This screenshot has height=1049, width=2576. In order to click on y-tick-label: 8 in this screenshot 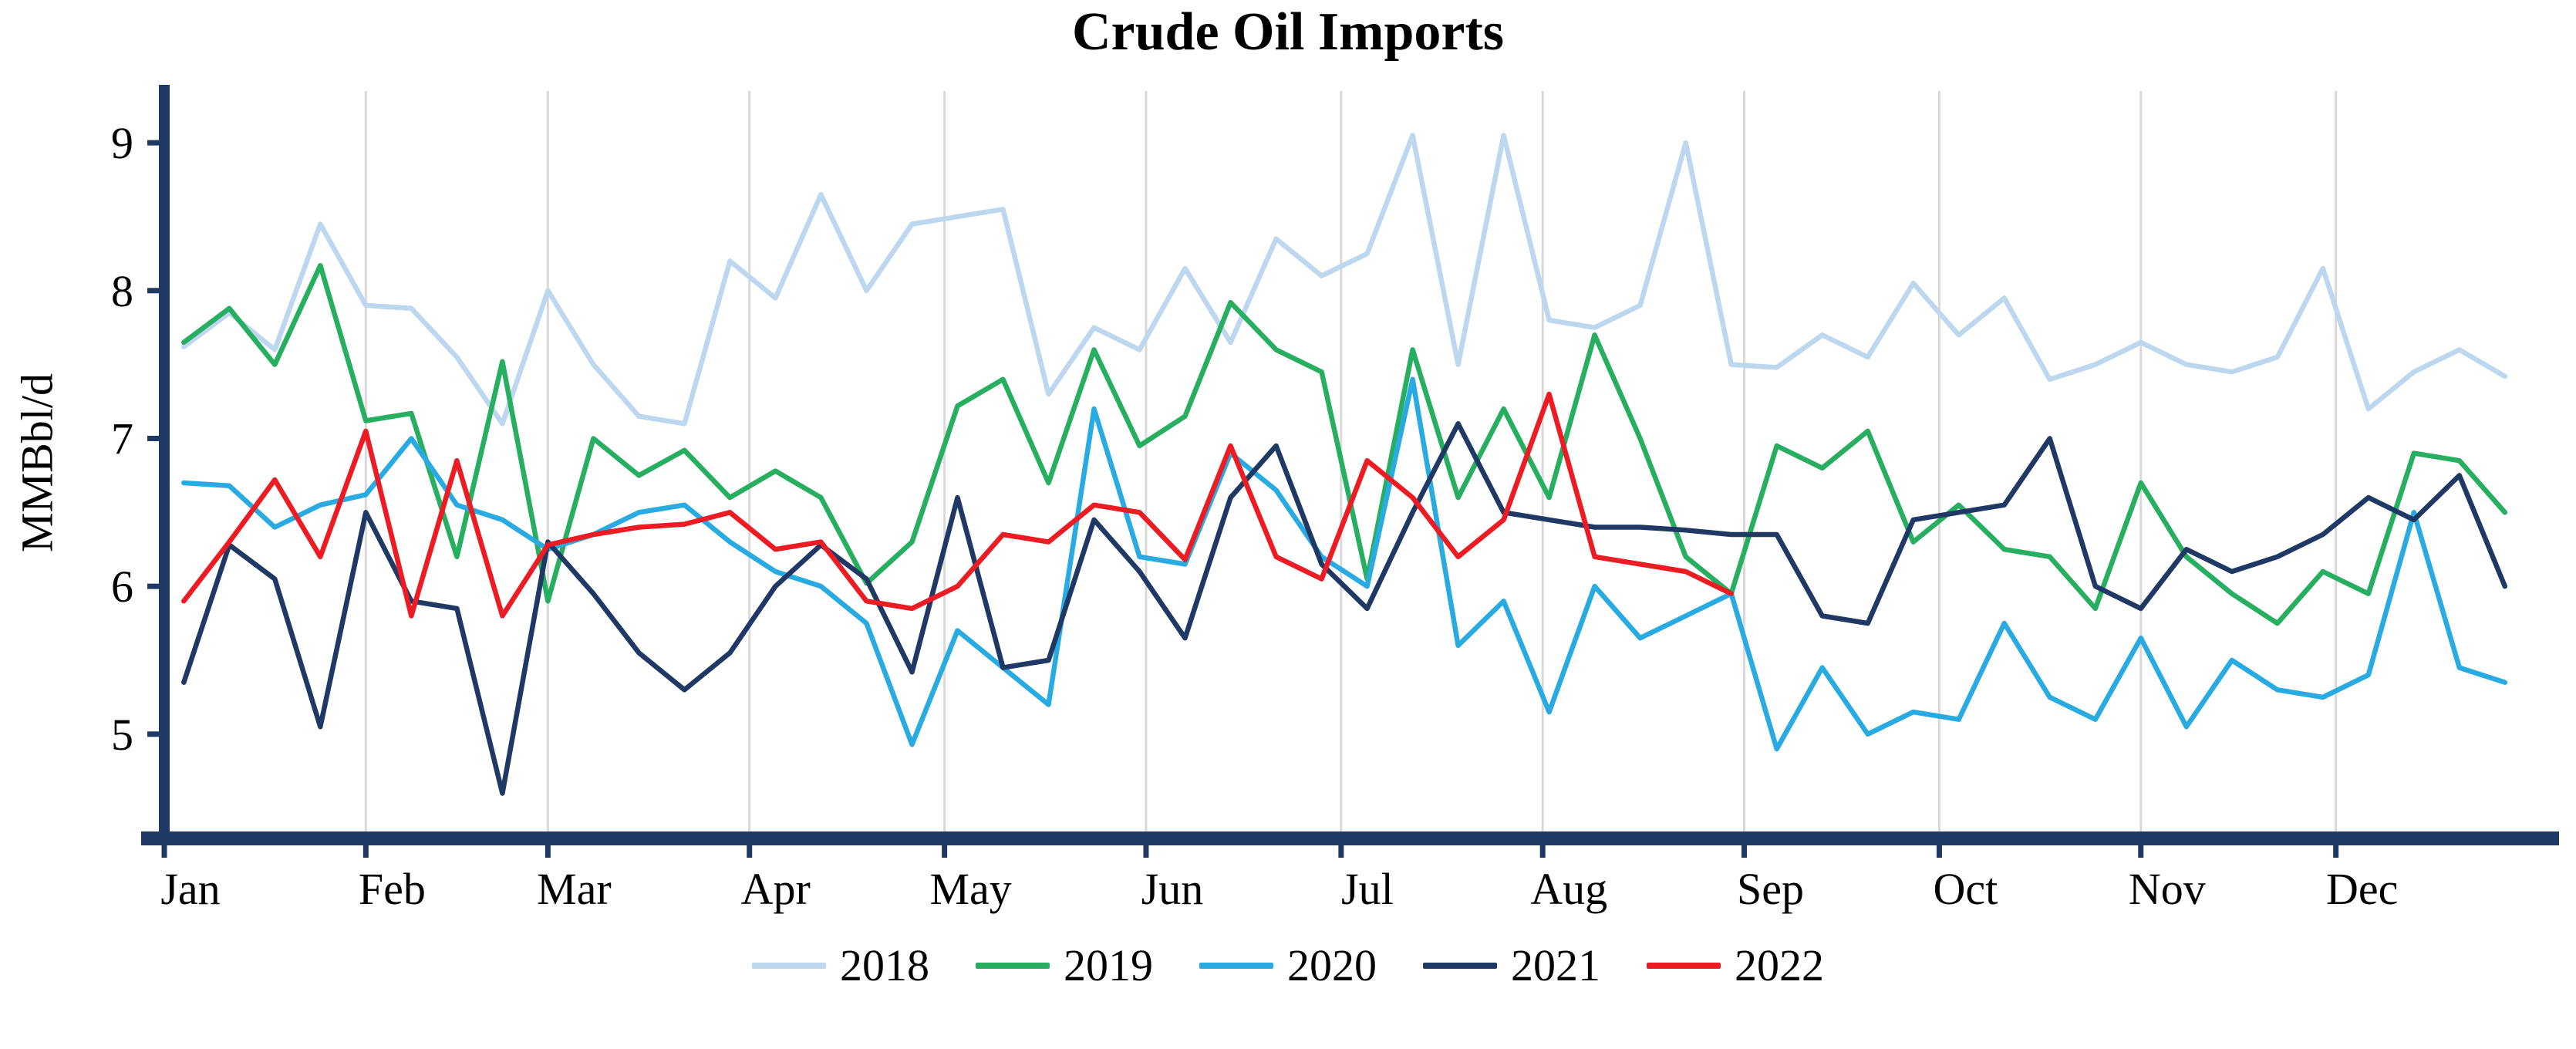, I will do `click(122, 291)`.